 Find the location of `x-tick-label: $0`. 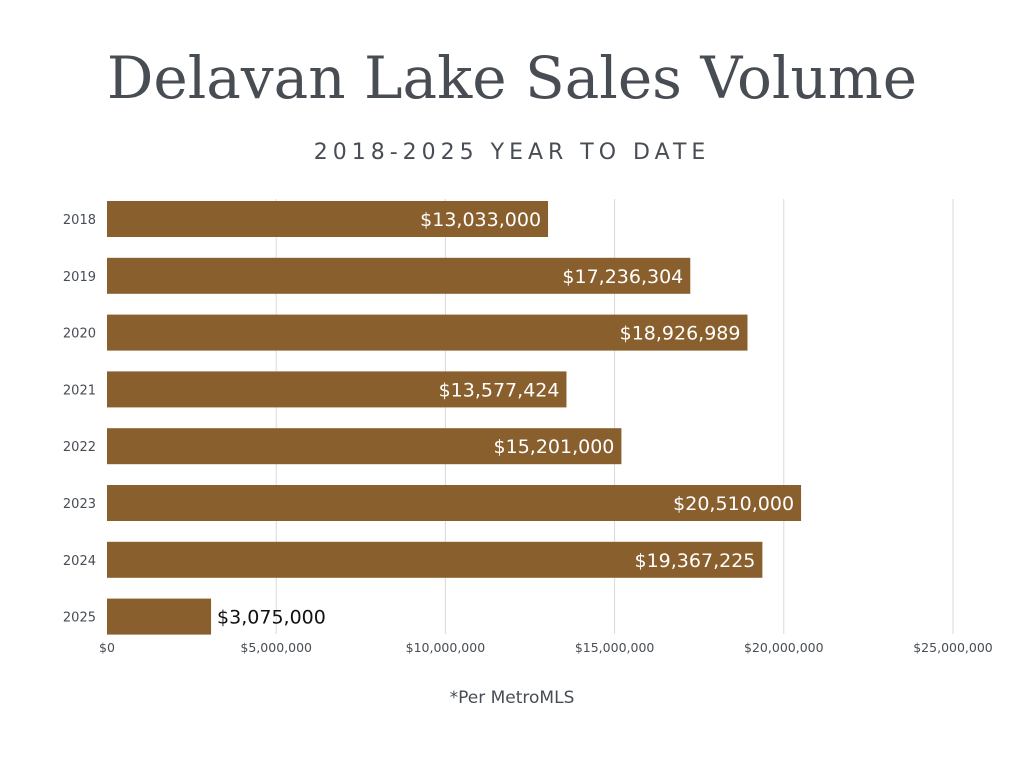

x-tick-label: $0 is located at coordinates (107, 647).